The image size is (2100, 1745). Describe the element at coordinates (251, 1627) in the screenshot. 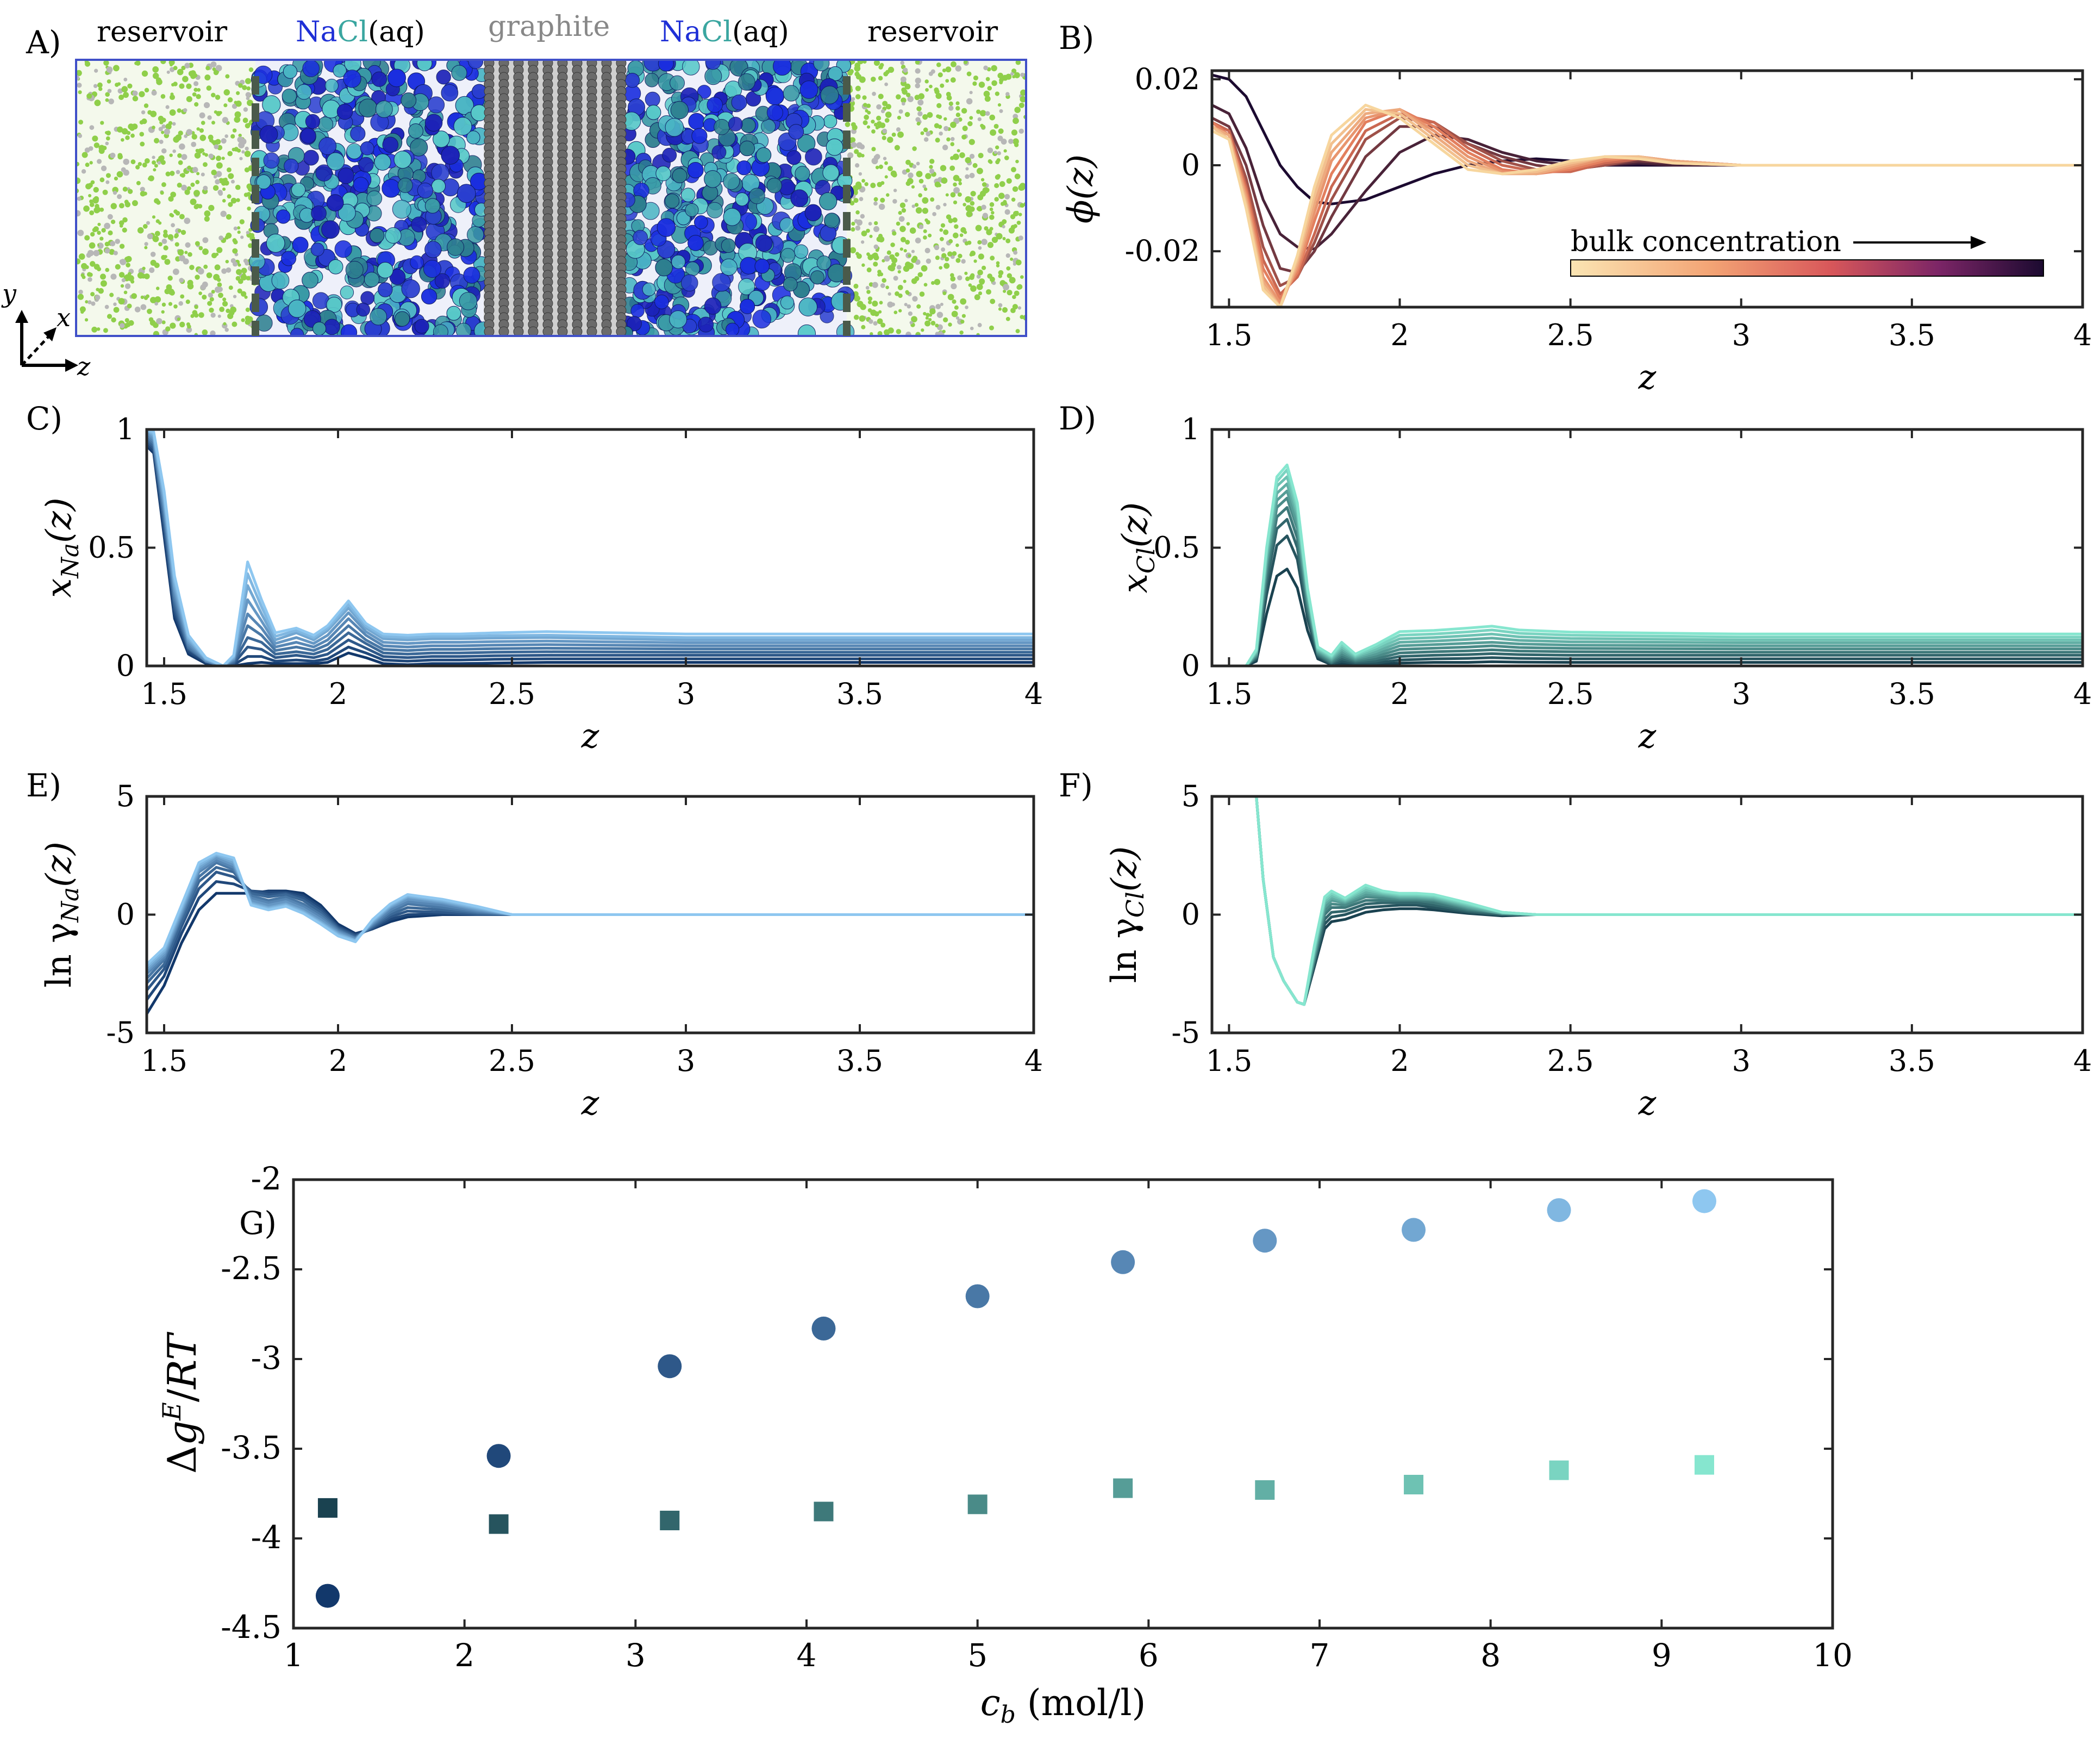

I see `y-tick-label: -4.5` at that location.